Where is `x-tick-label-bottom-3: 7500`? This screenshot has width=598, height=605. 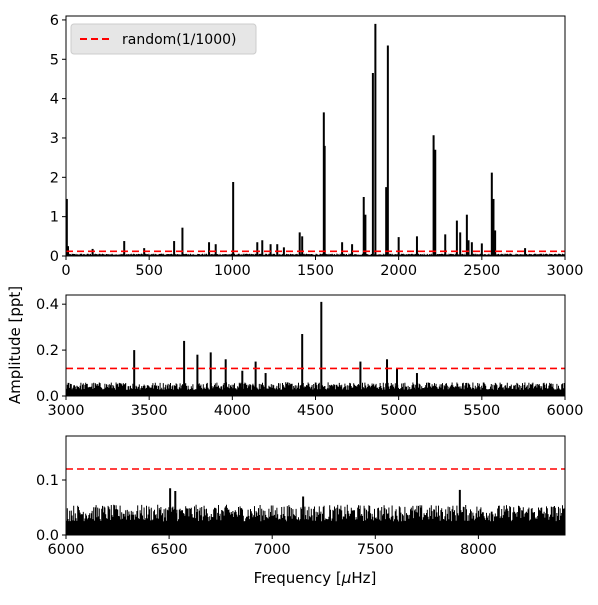
x-tick-label-bottom-3: 7500 is located at coordinates (375, 550).